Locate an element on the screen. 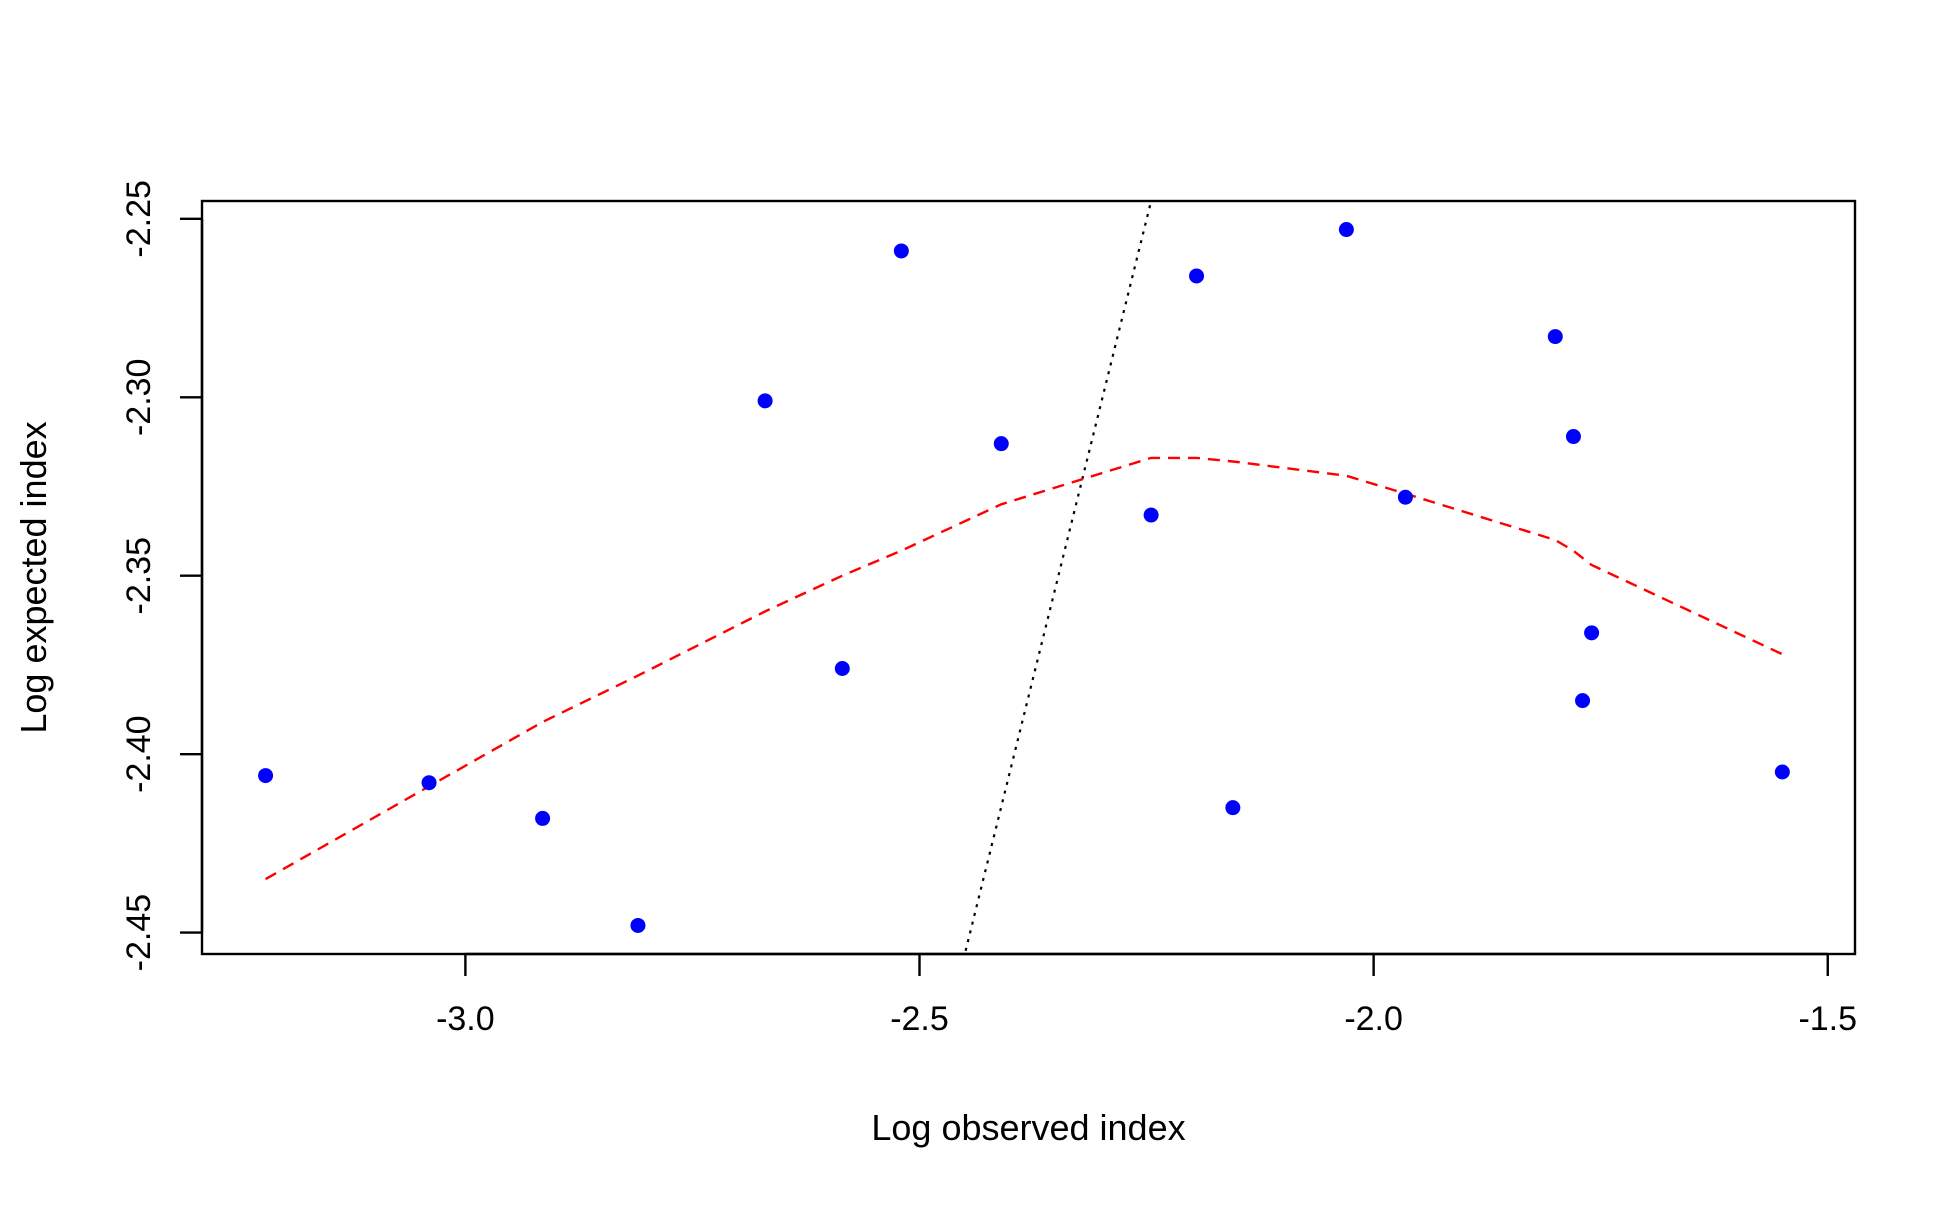 The width and height of the screenshot is (1950, 1205). y-axis-title: Log expected index is located at coordinates (33, 577).